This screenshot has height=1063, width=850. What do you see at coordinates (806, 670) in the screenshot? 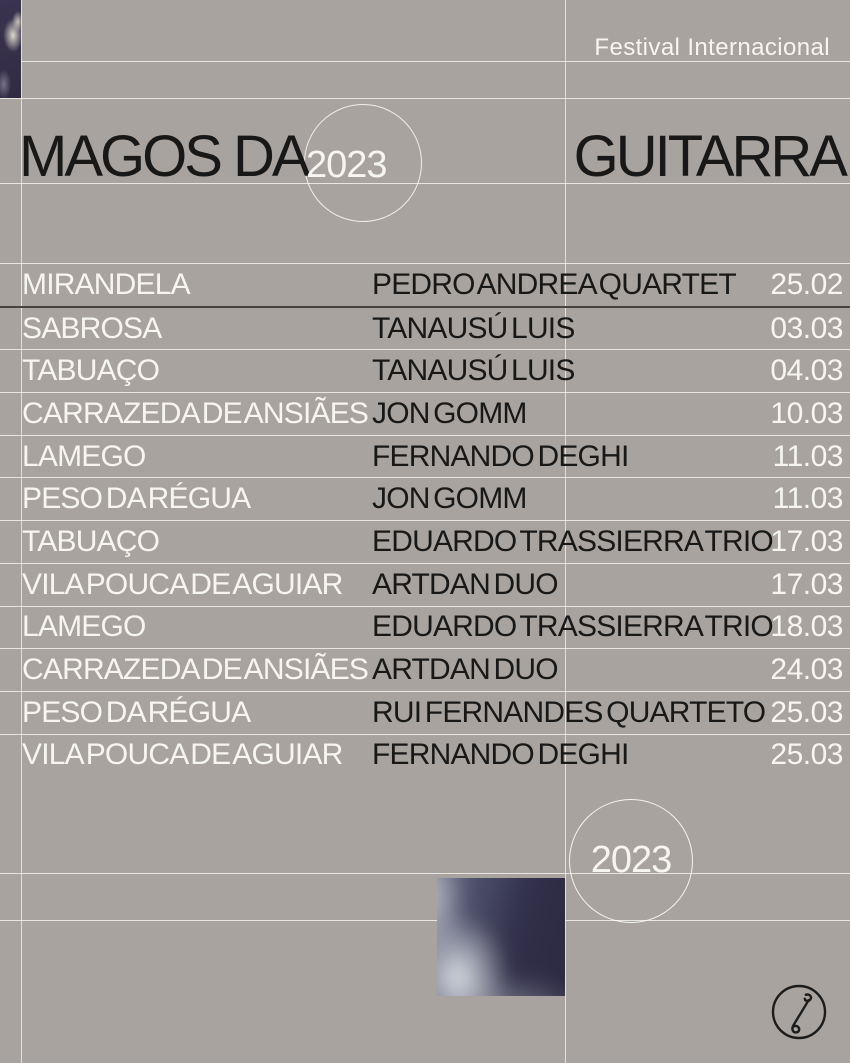
I see `schedule-date: 24.03` at bounding box center [806, 670].